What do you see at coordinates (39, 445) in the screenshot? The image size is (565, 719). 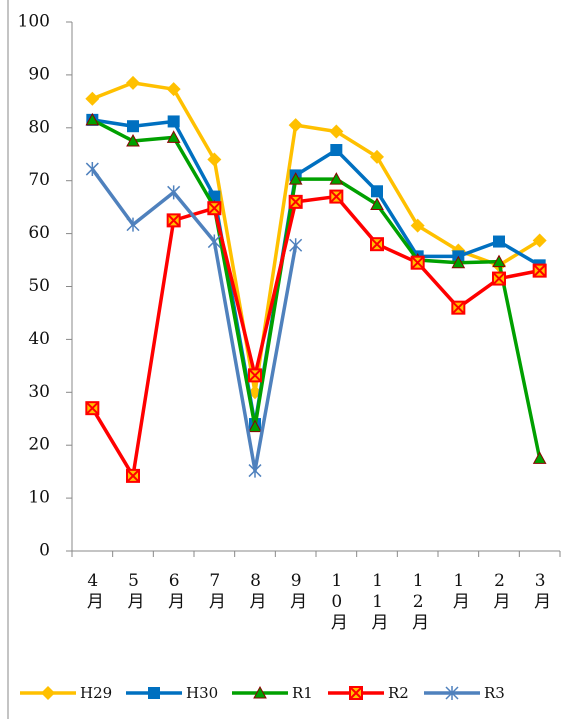 I see `y-tick-label: 20` at bounding box center [39, 445].